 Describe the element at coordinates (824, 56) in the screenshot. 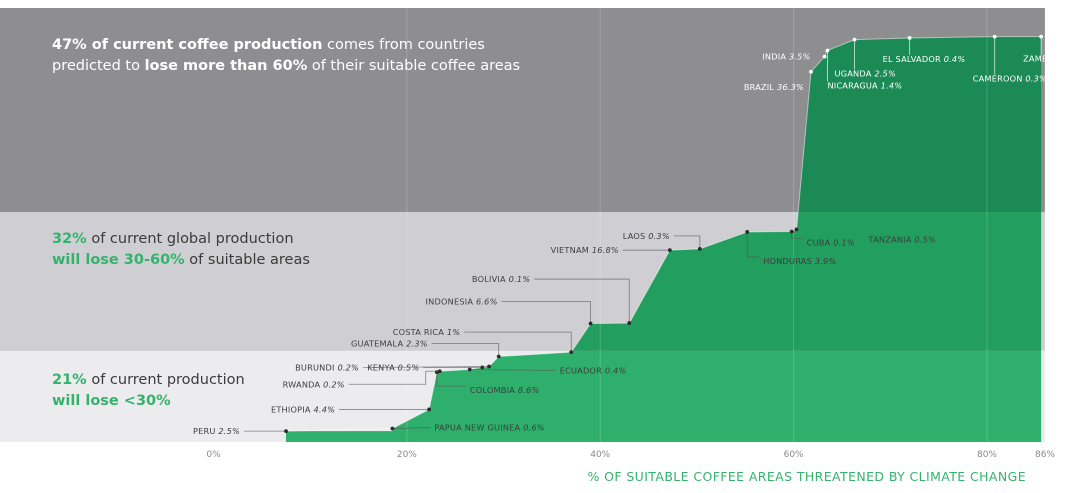

I see `point-india` at that location.